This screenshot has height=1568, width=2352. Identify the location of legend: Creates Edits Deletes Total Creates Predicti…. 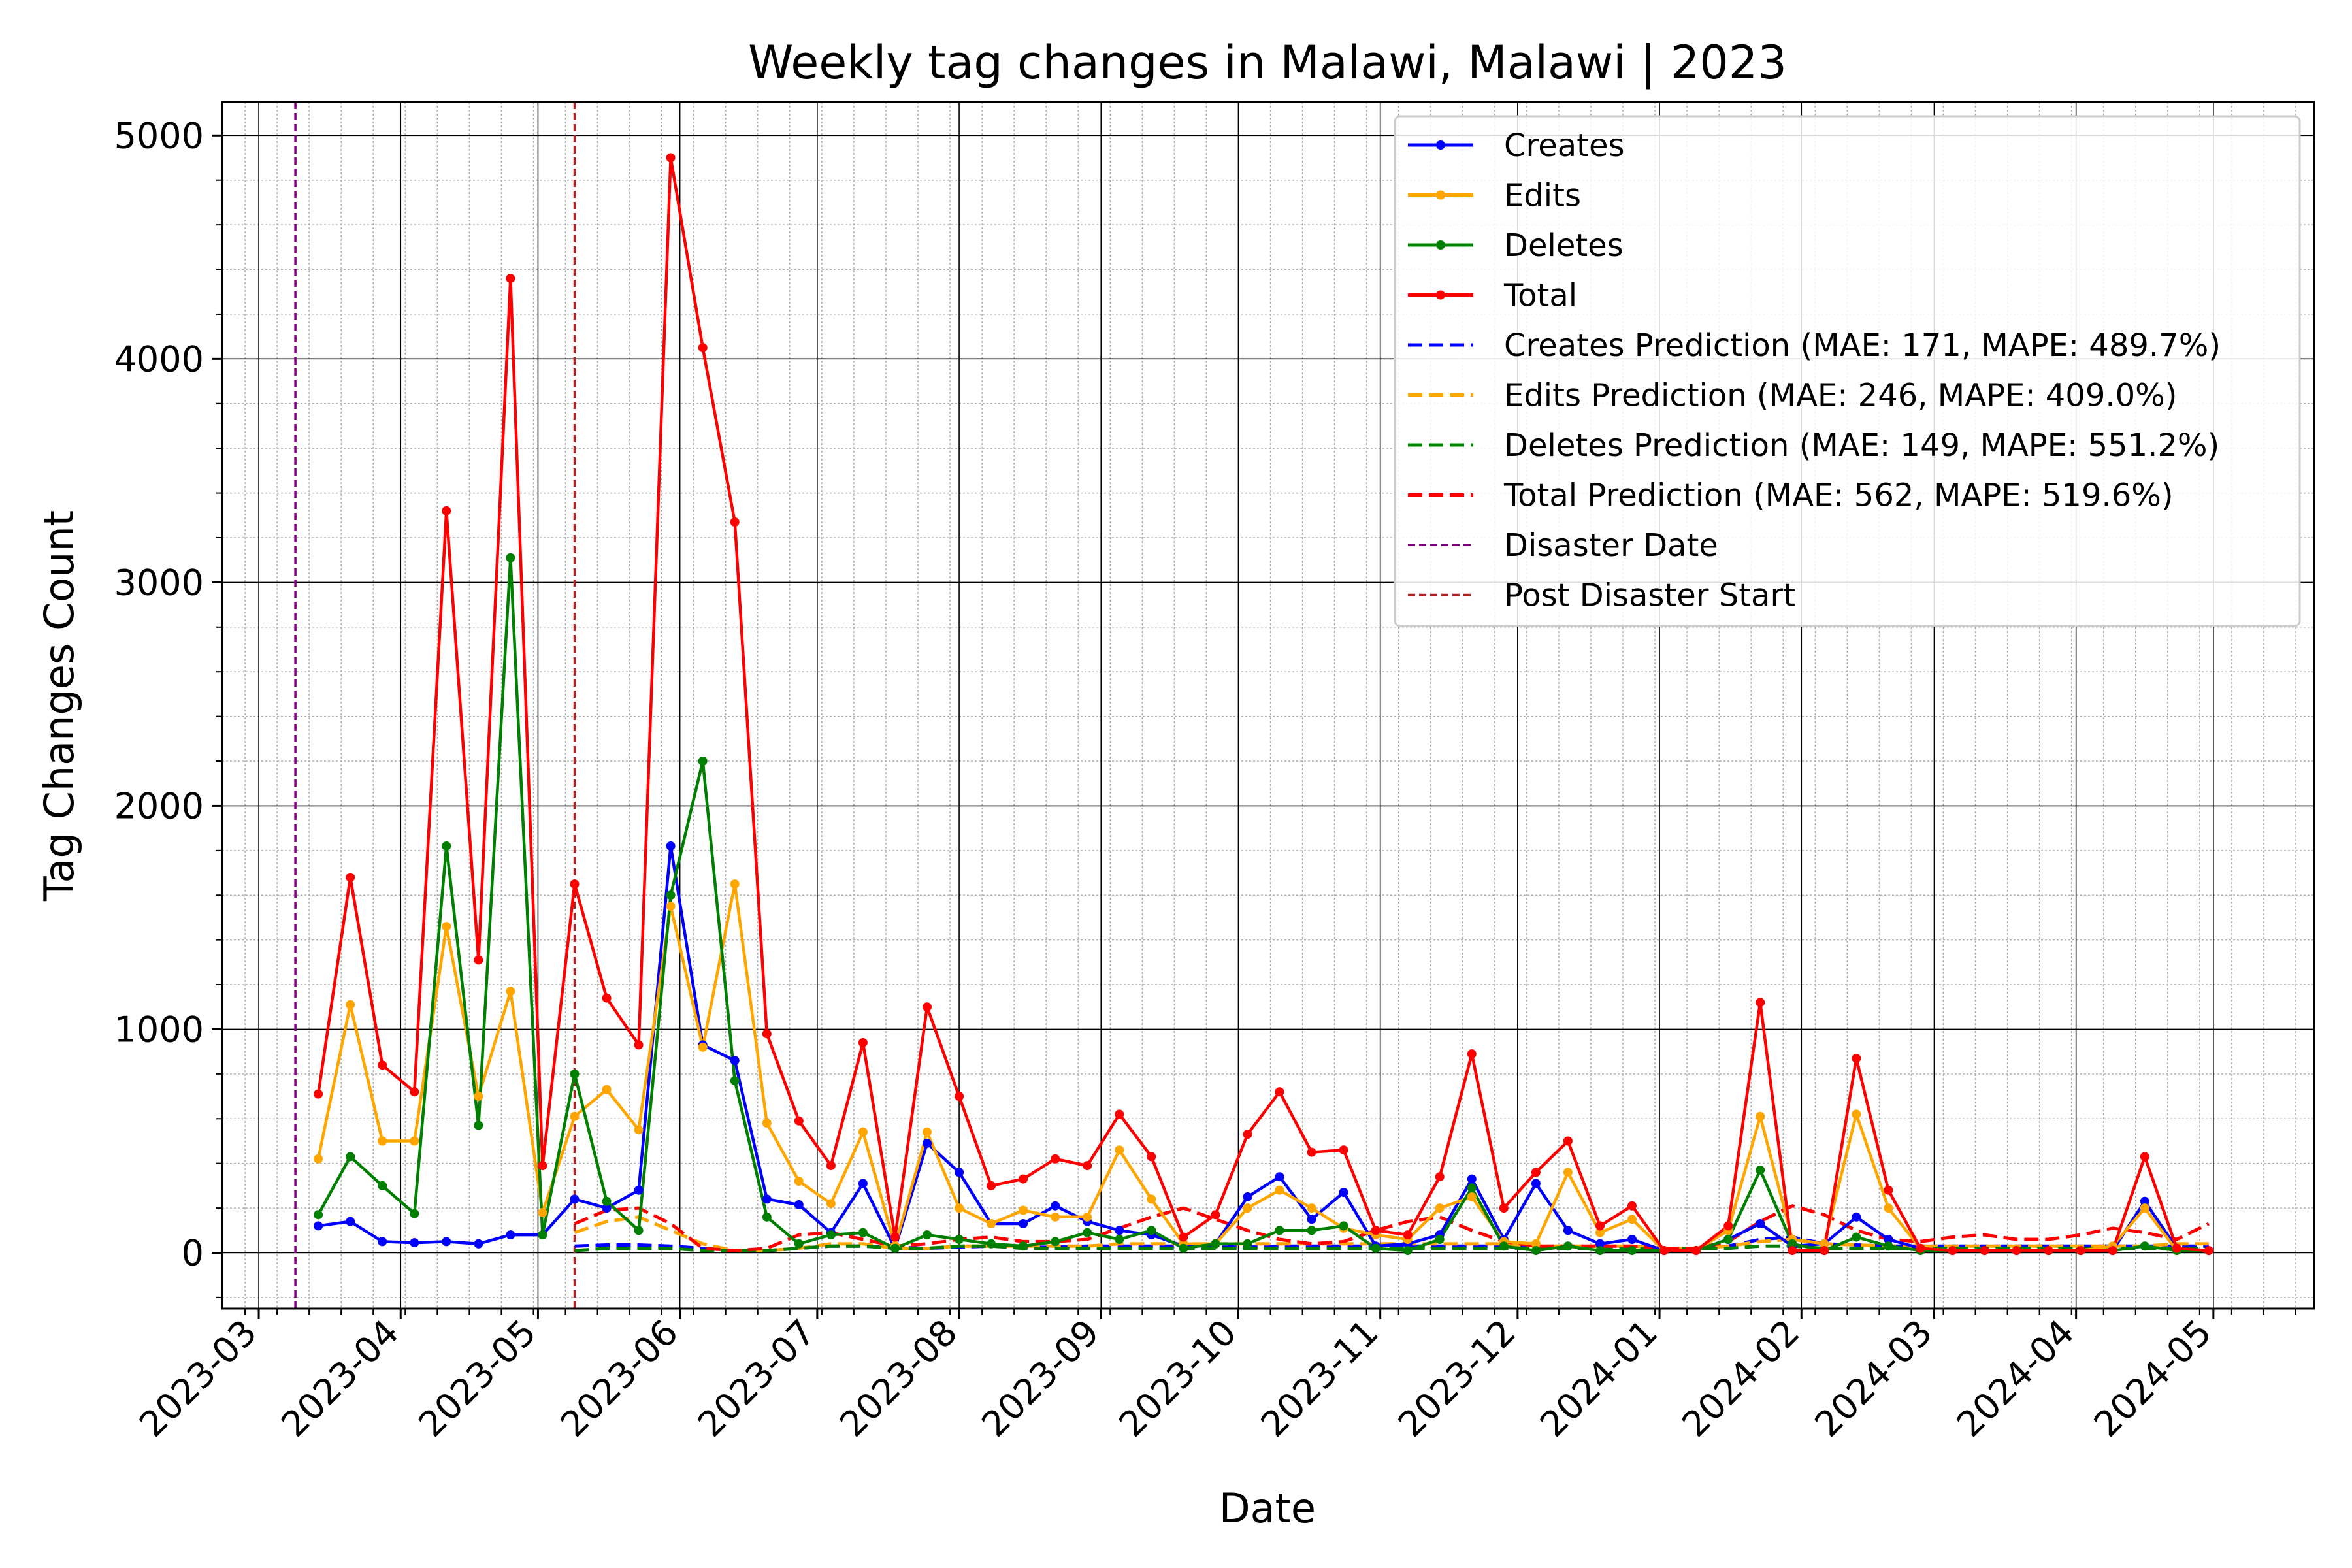
(1847, 371).